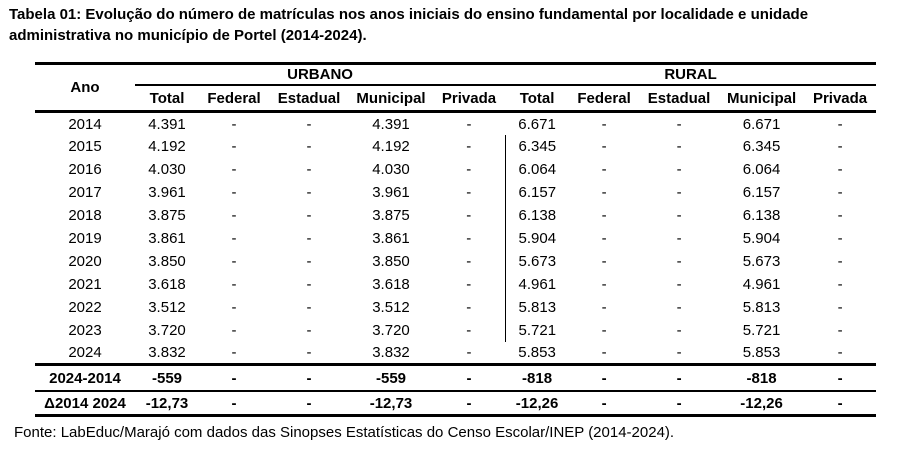 This screenshot has height=455, width=908. What do you see at coordinates (761, 169) in the screenshot?
I see `value-cell: 6.064` at bounding box center [761, 169].